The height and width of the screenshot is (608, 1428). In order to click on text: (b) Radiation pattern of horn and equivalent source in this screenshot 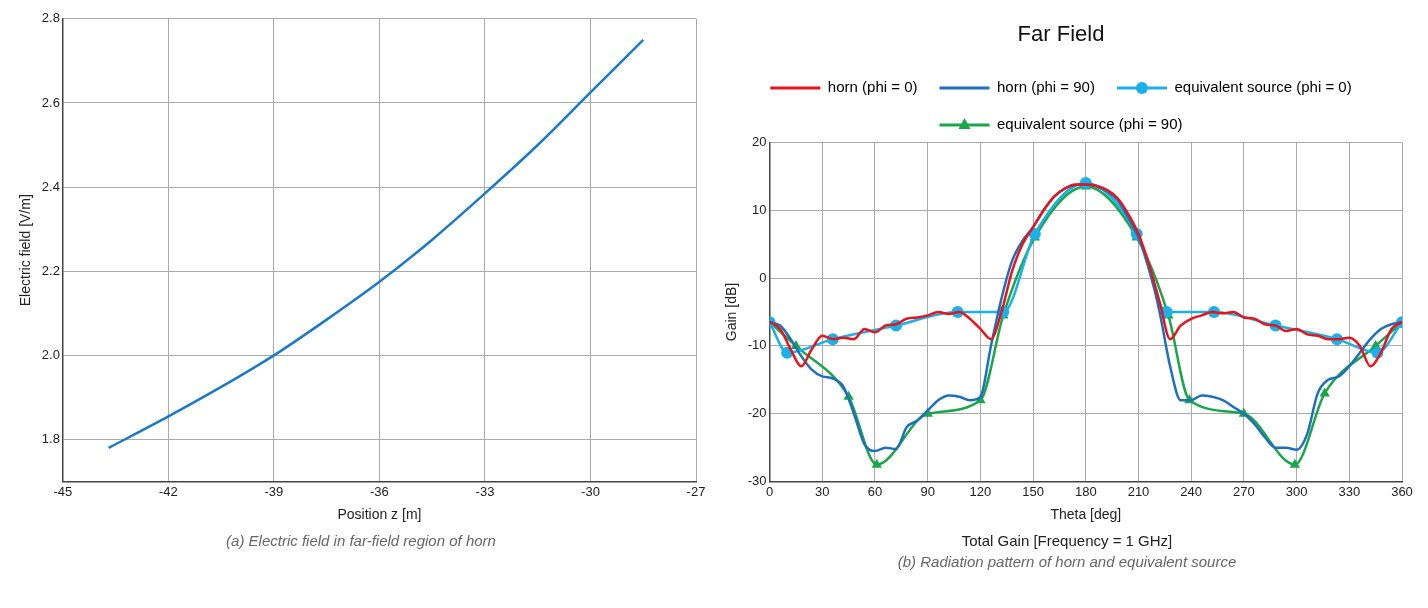, I will do `click(1067, 561)`.